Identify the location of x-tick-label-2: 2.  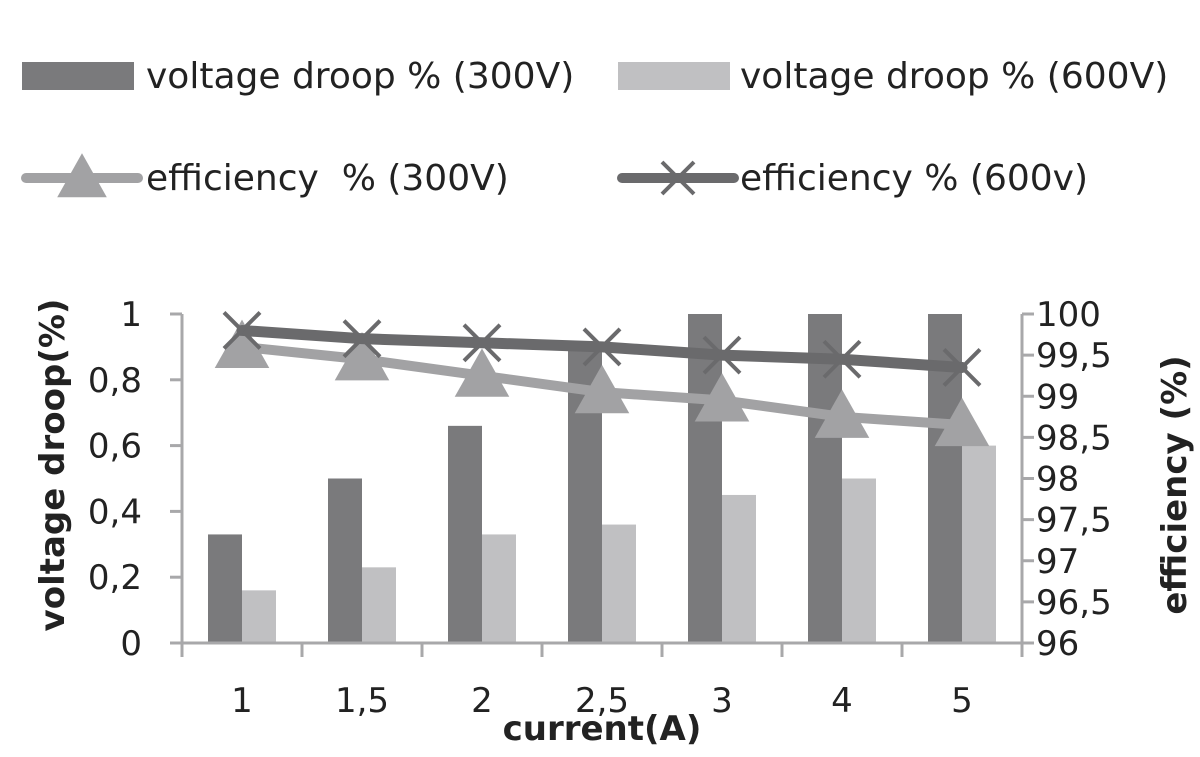
(482, 701).